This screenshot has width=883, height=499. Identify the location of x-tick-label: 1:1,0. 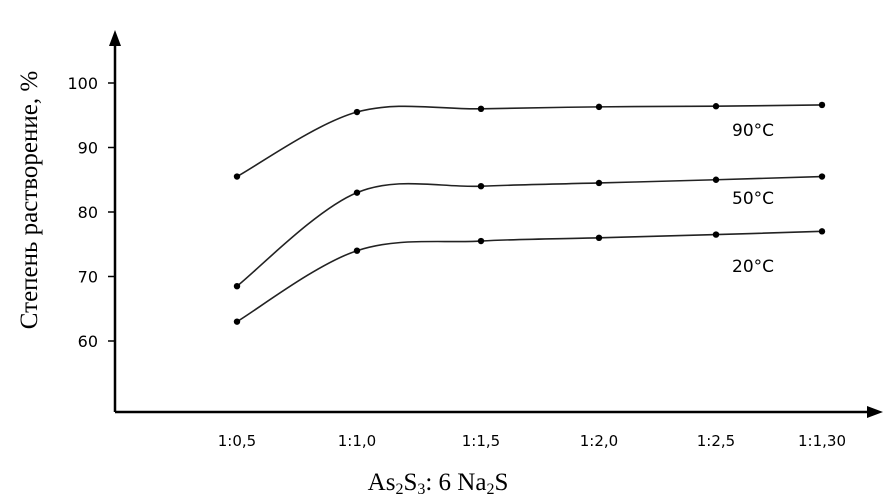
(357, 441).